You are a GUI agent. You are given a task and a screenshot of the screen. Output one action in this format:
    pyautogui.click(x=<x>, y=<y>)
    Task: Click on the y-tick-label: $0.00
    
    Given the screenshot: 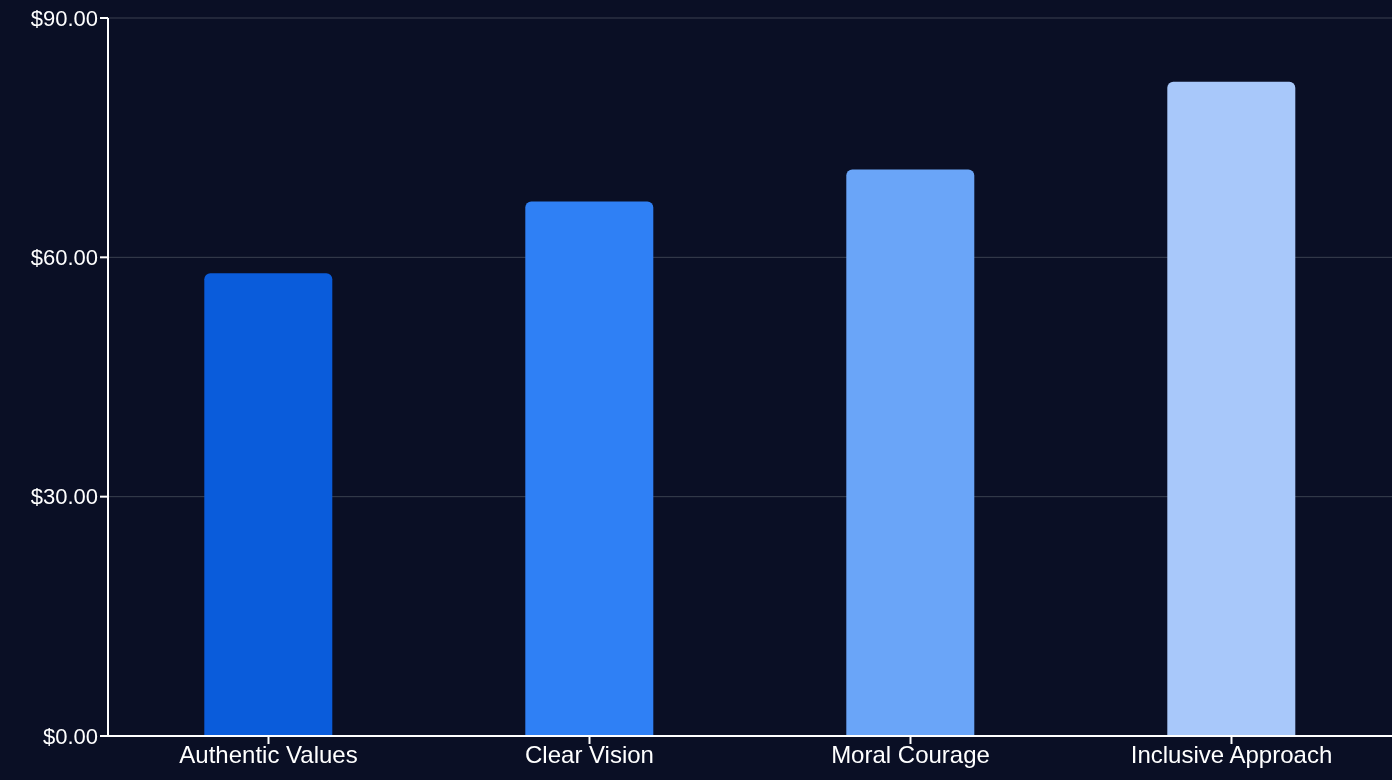 What is the action you would take?
    pyautogui.click(x=70, y=736)
    